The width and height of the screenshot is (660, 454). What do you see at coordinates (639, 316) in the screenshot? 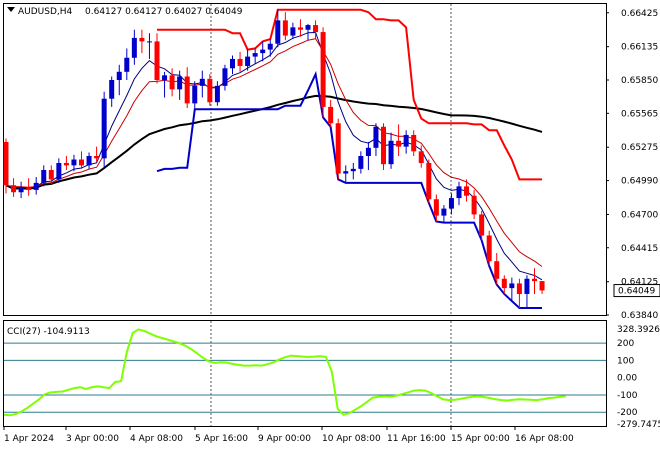
I see `price-tick-label: 0.63840` at bounding box center [639, 316].